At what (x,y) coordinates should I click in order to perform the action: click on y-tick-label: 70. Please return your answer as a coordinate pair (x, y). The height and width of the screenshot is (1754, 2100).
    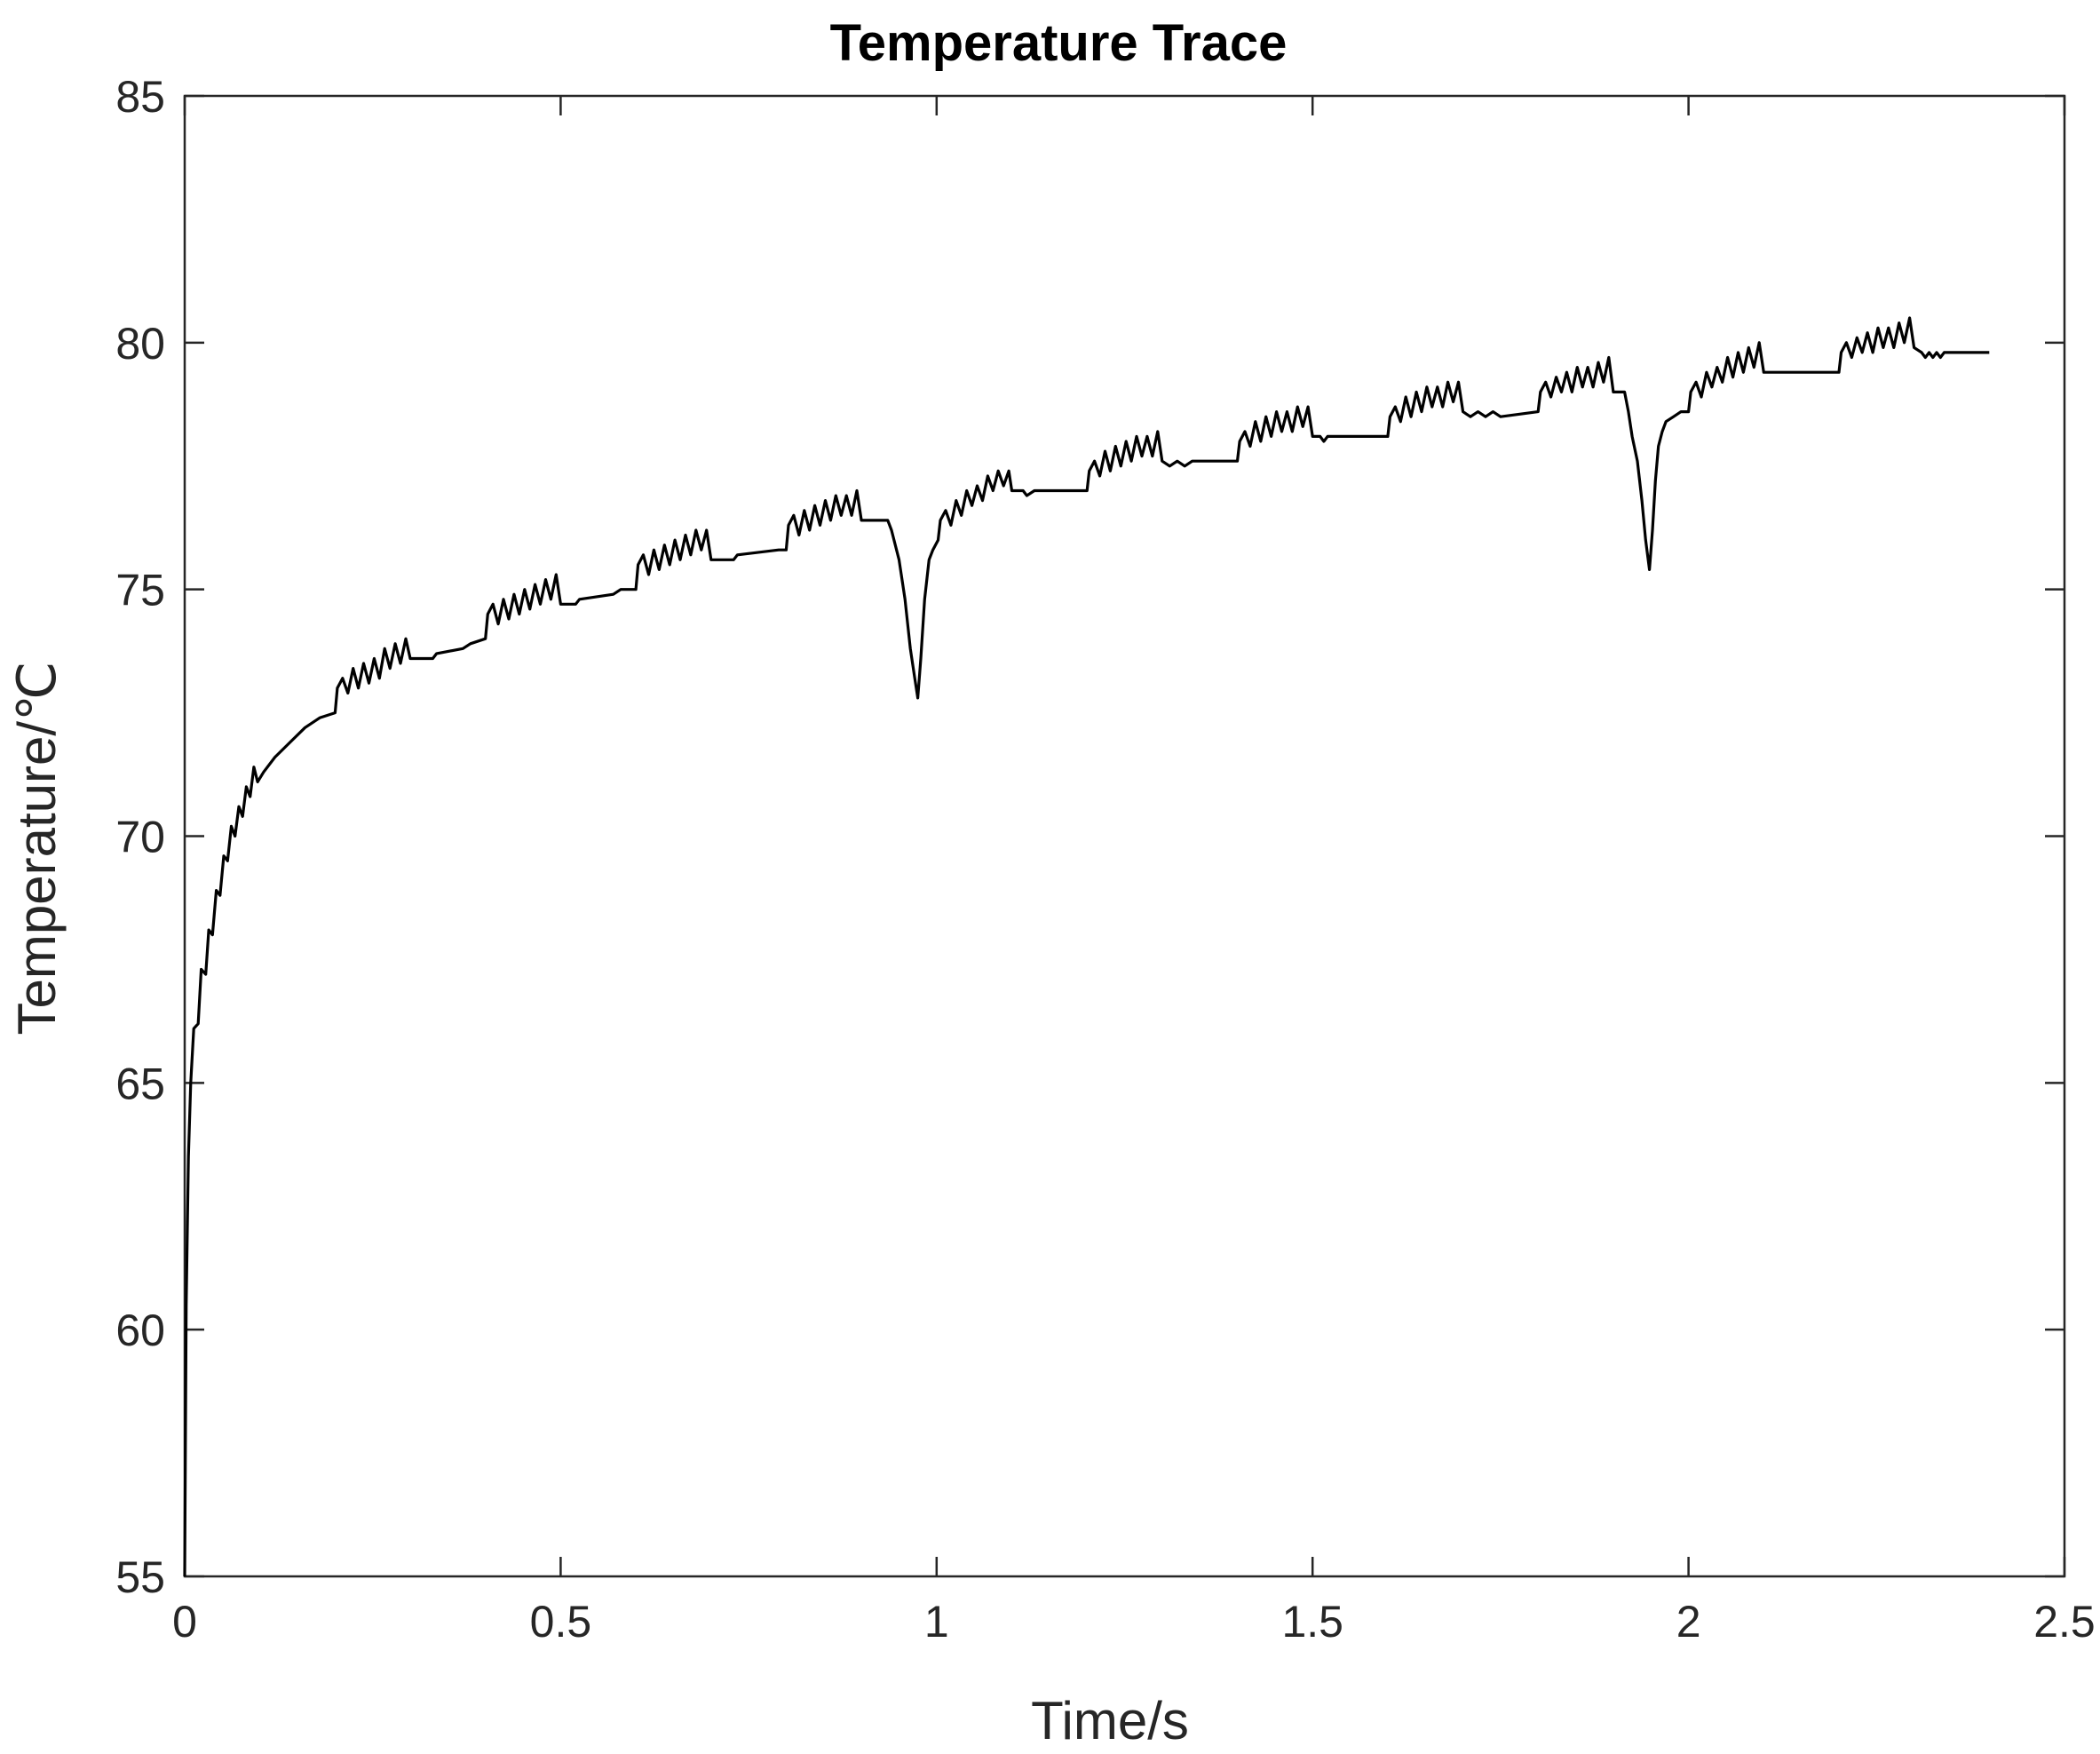
    Looking at the image, I should click on (140, 837).